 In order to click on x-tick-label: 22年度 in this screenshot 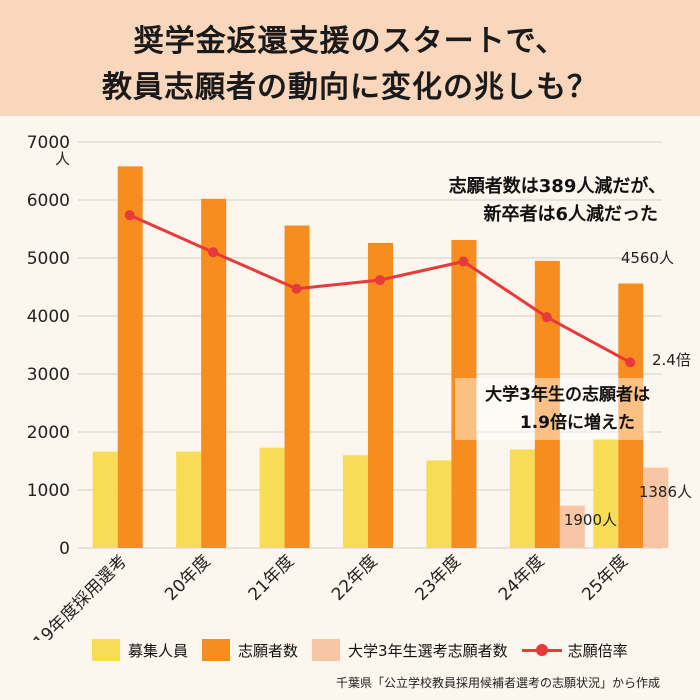, I will do `click(354, 577)`.